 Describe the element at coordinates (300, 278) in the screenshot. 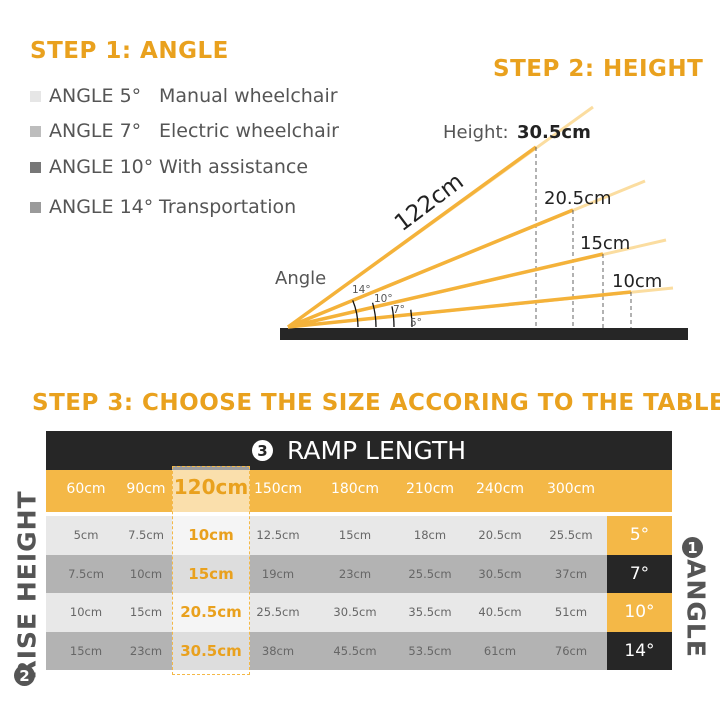

I see `angle-label: Angle` at that location.